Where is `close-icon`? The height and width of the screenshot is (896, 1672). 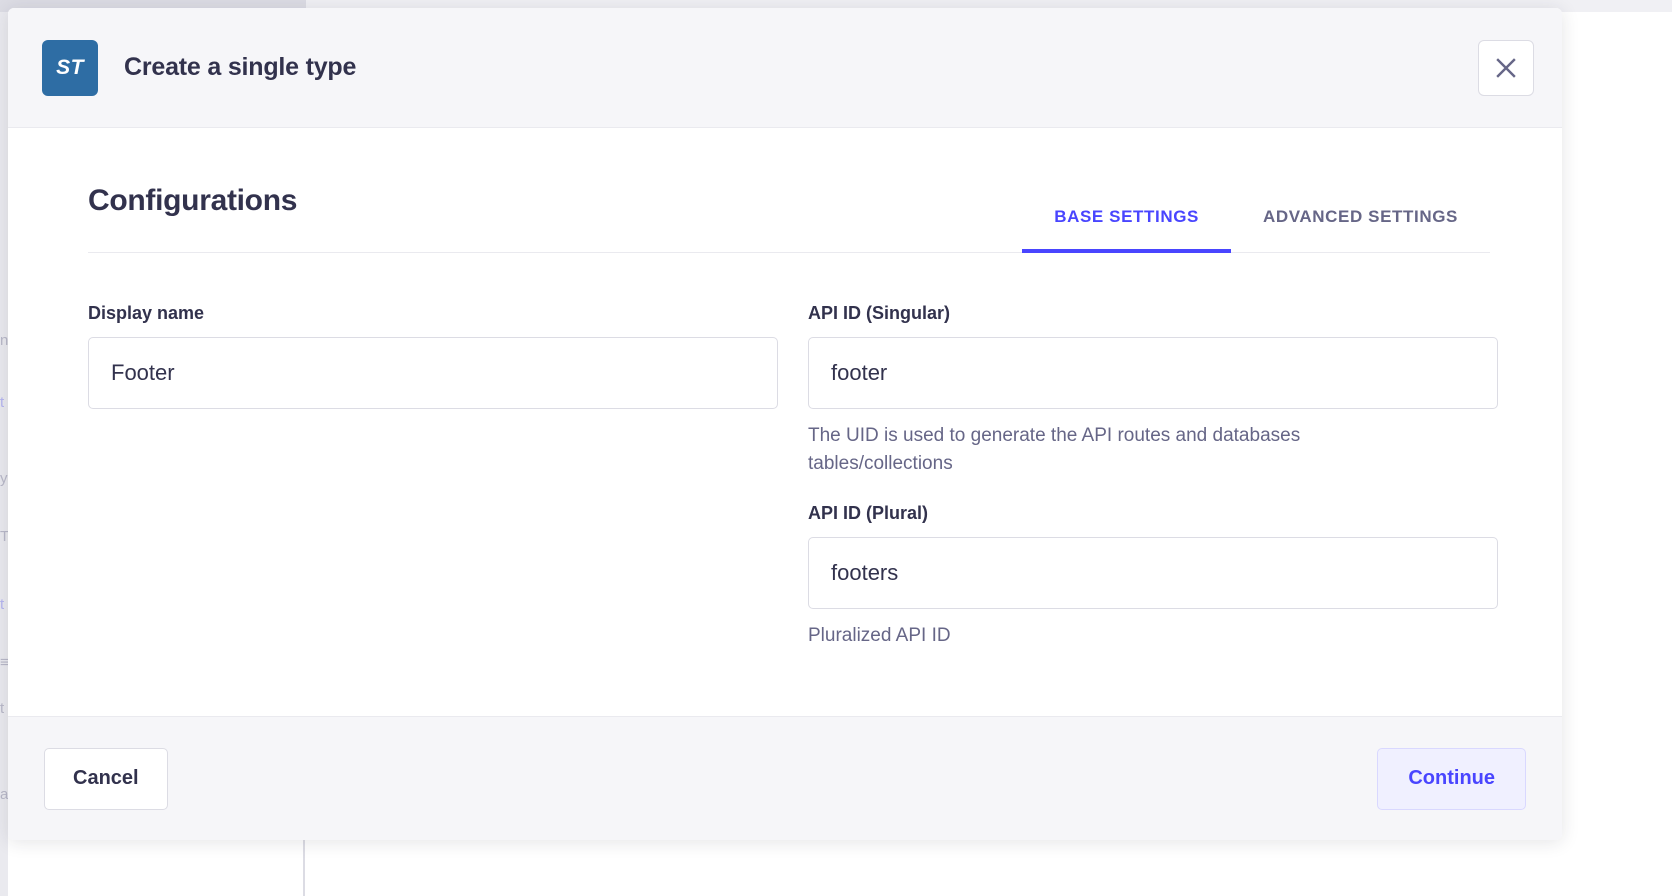 close-icon is located at coordinates (1506, 68).